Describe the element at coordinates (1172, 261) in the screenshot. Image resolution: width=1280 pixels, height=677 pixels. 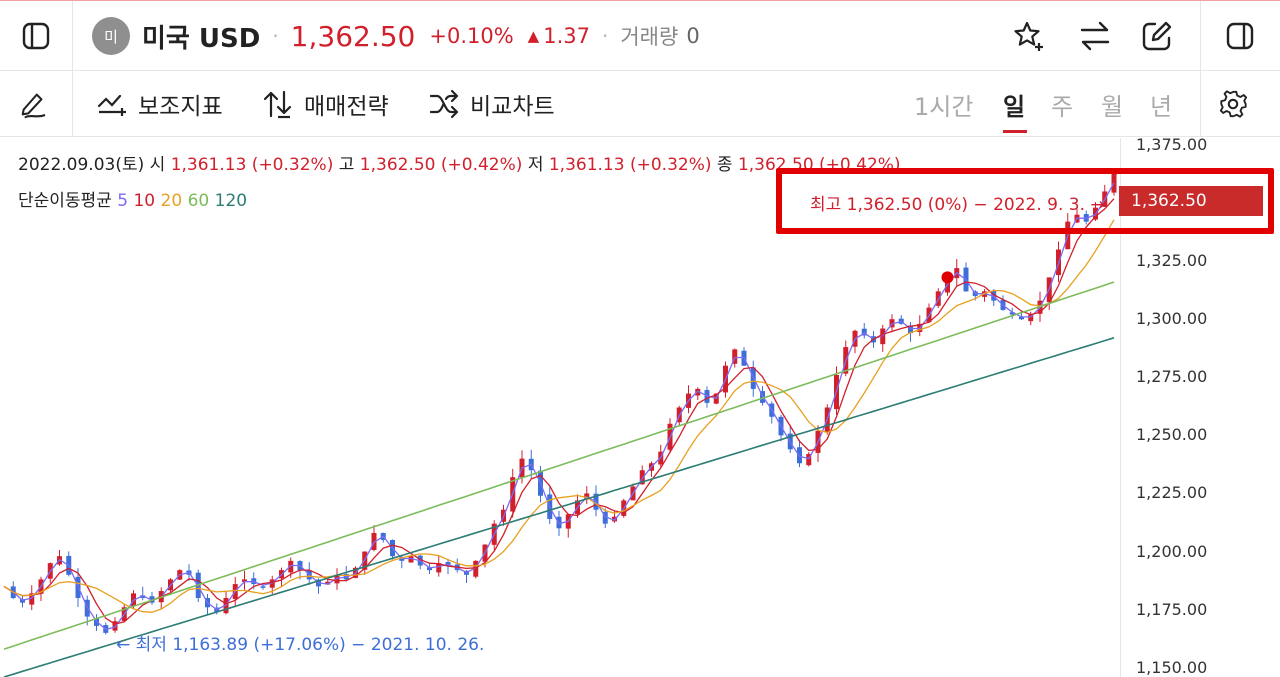
I see `price-axis-label: 1,325.00` at that location.